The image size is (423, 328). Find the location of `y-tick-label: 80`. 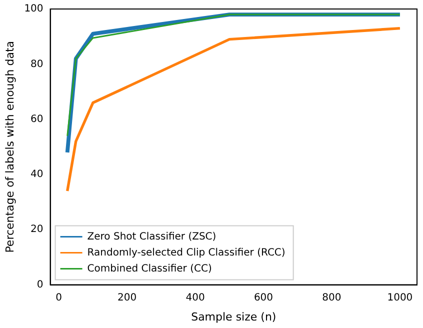

y-tick-label: 80 is located at coordinates (37, 64).